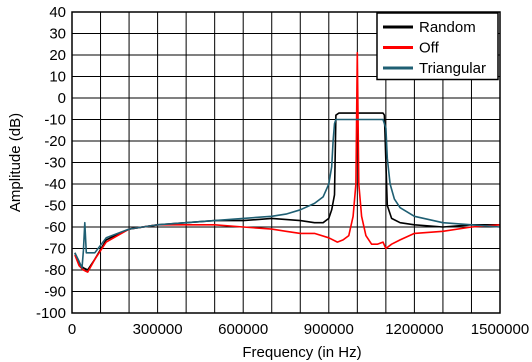  What do you see at coordinates (243, 329) in the screenshot?
I see `x-tick-label: 600000` at bounding box center [243, 329].